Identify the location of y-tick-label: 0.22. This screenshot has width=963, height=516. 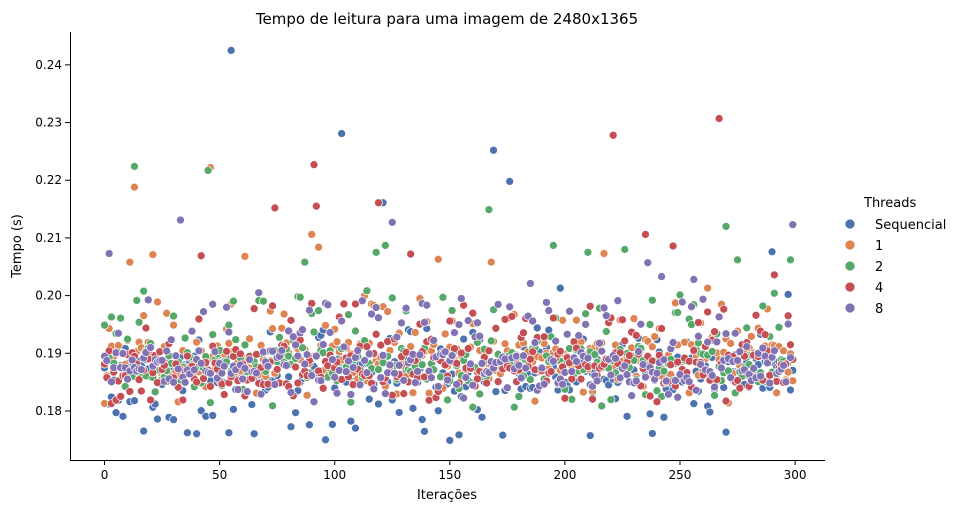
(48, 180).